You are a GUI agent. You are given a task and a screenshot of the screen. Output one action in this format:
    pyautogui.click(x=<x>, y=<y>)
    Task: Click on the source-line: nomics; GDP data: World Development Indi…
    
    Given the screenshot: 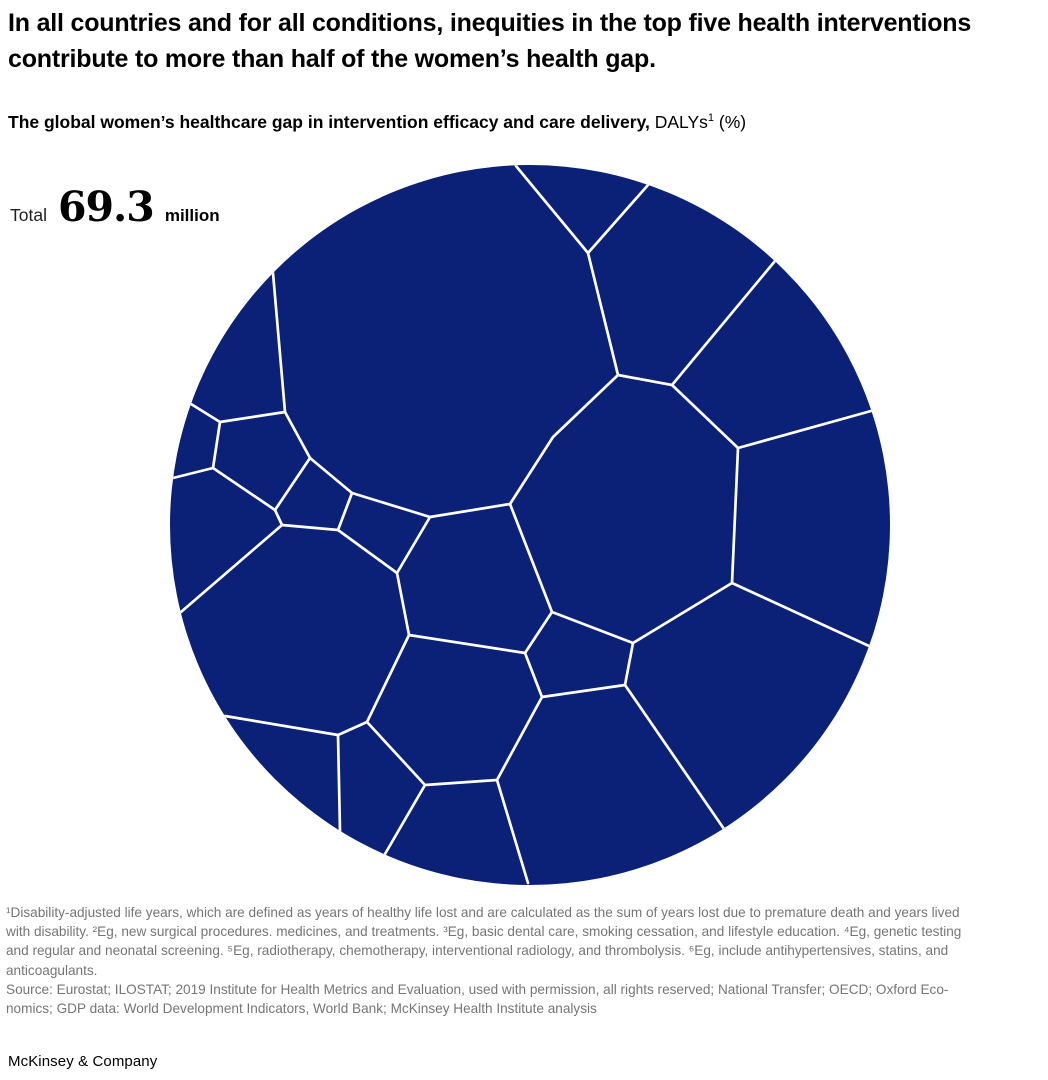 What is the action you would take?
    pyautogui.click(x=301, y=1009)
    